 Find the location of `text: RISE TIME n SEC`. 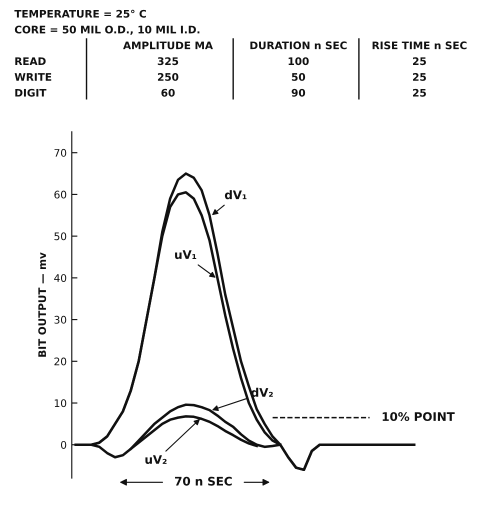

text: RISE TIME n SEC is located at coordinates (419, 45).